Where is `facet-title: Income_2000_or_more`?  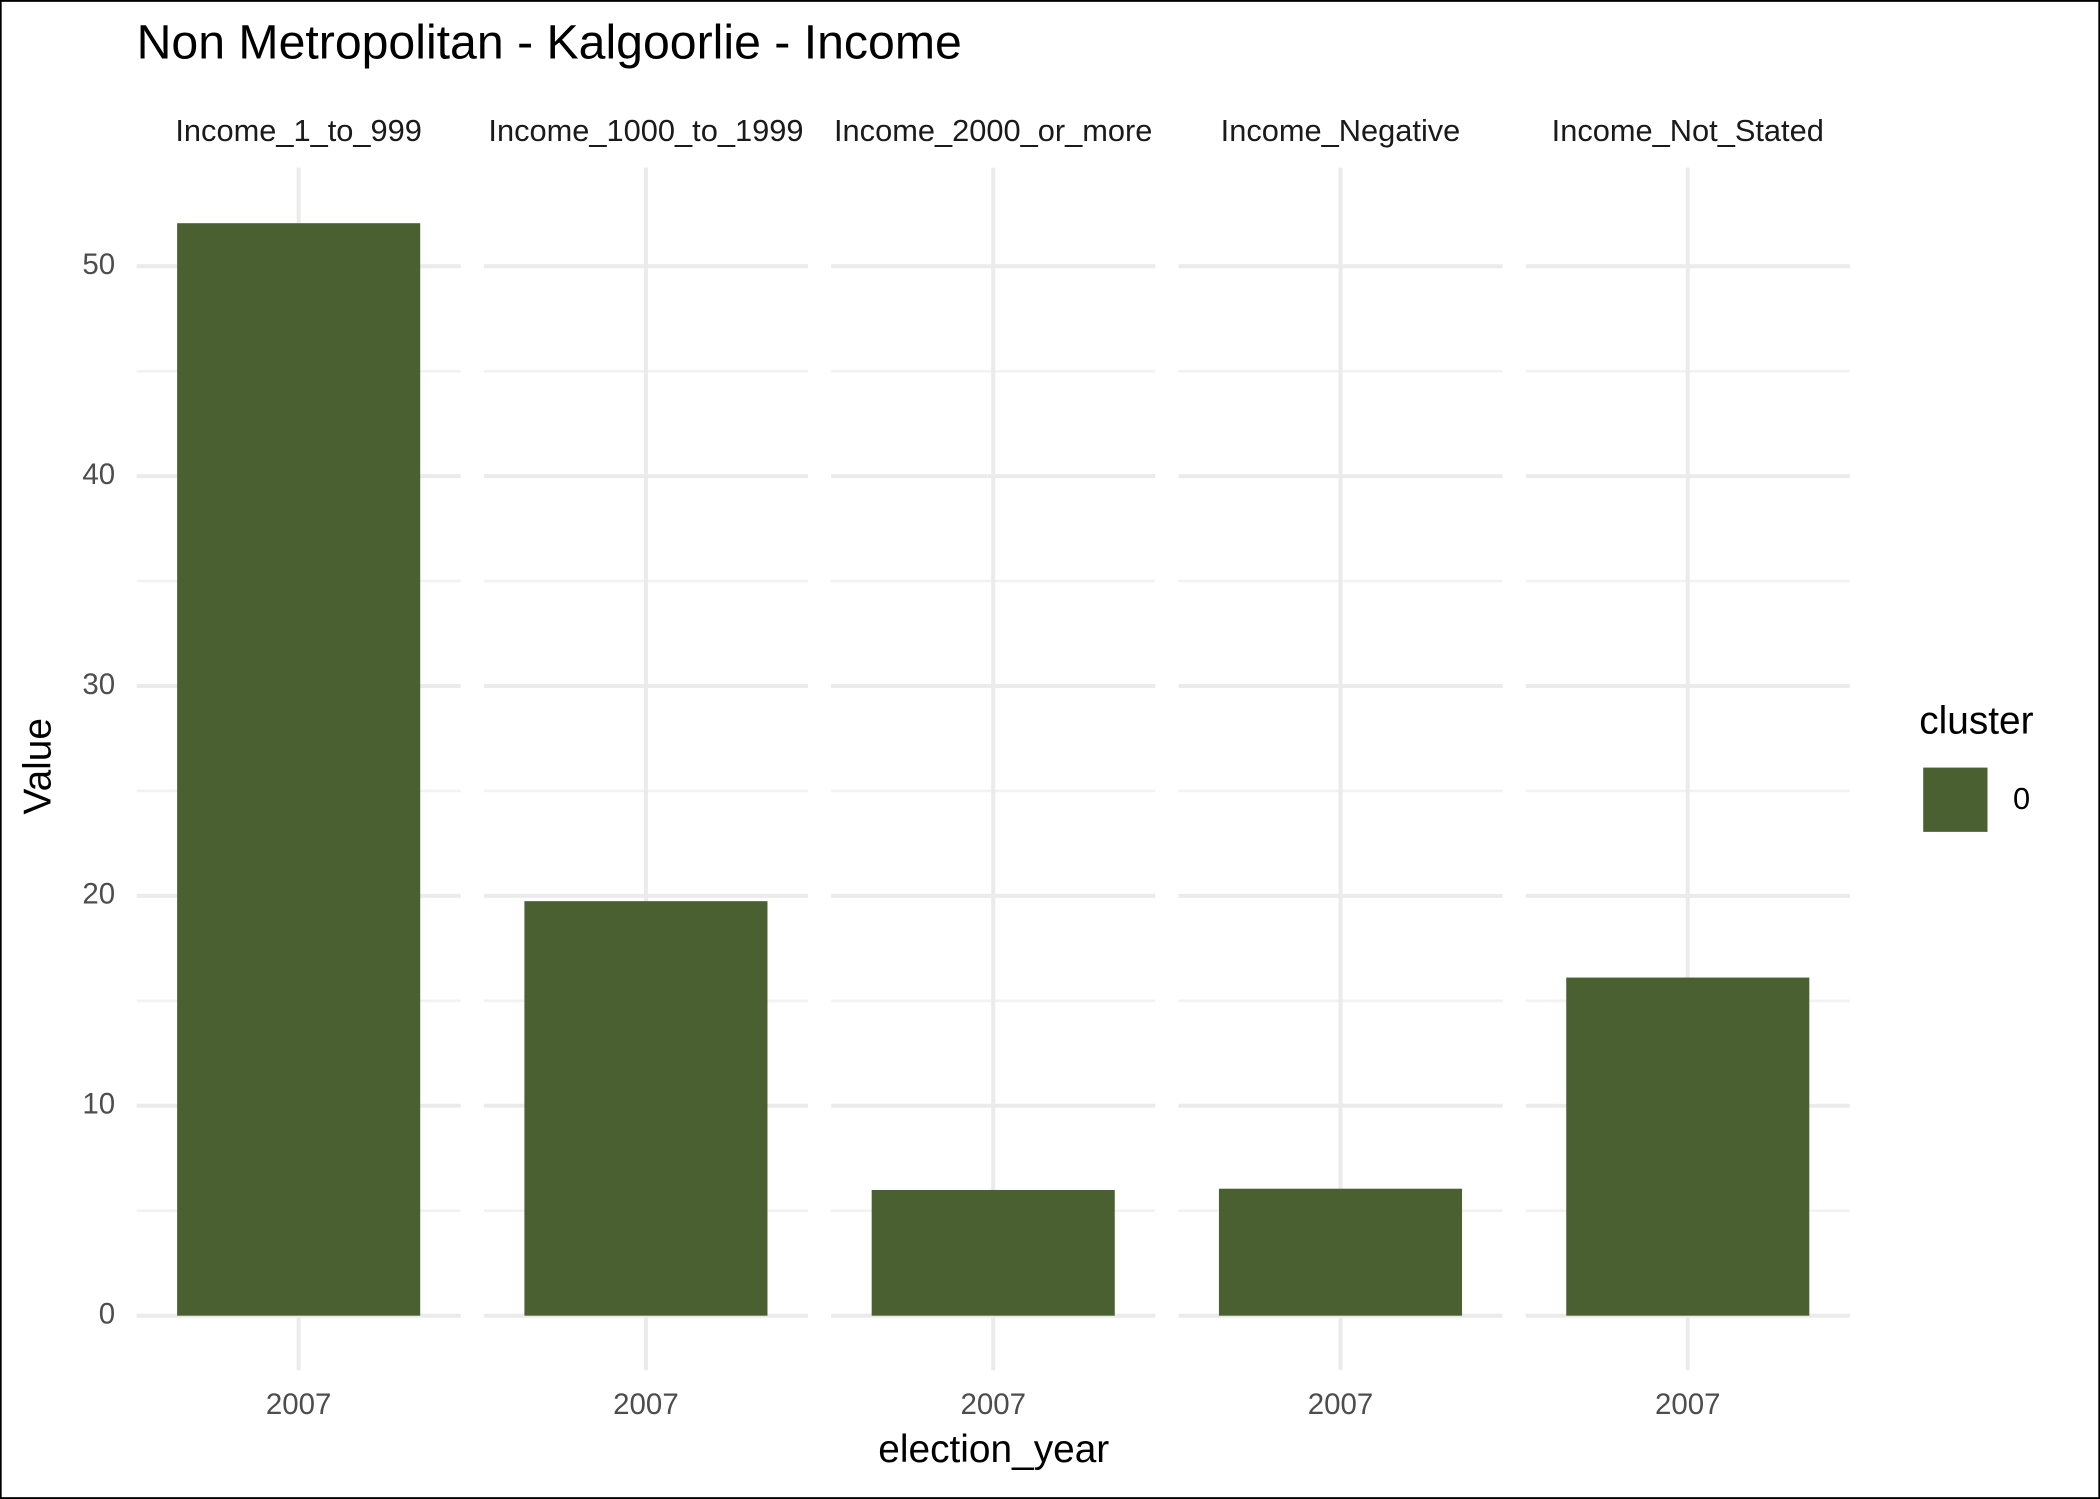
facet-title: Income_2000_or_more is located at coordinates (993, 130).